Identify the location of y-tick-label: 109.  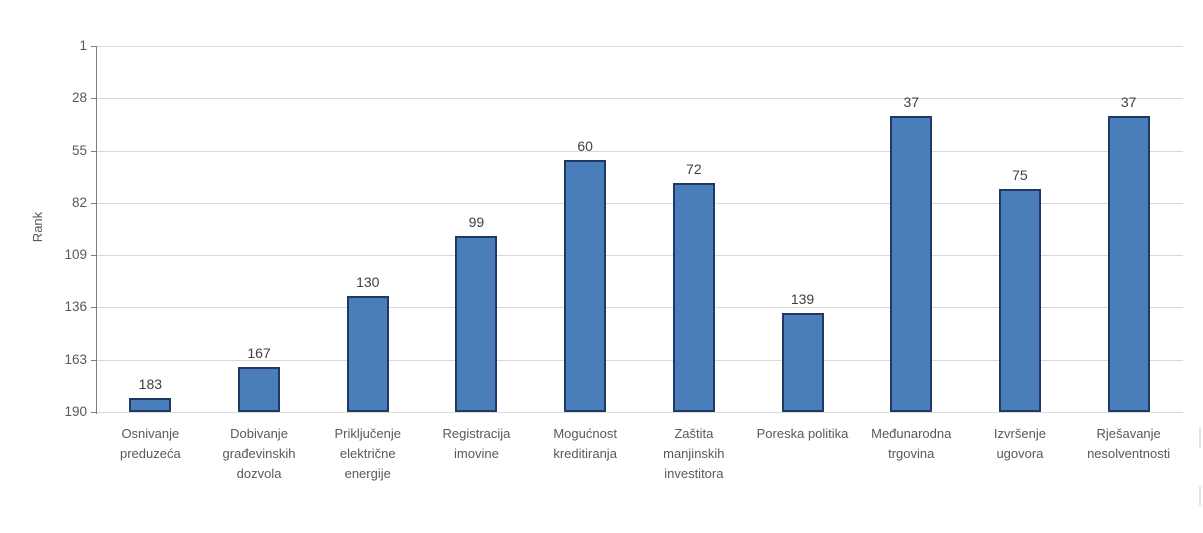
(75, 255).